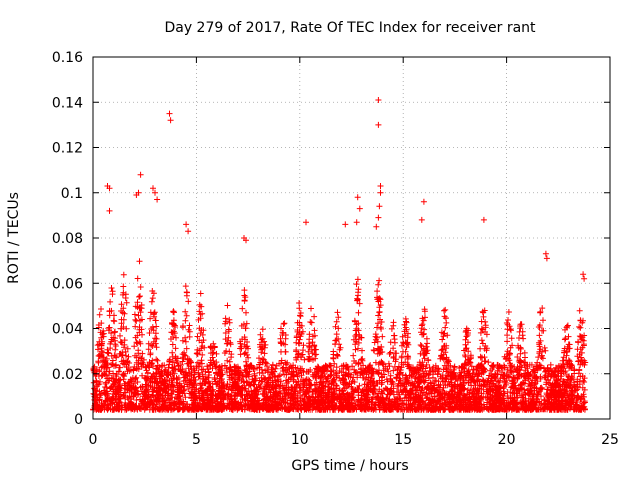 This screenshot has width=640, height=480. I want to click on y-tick-label: 0, so click(78, 420).